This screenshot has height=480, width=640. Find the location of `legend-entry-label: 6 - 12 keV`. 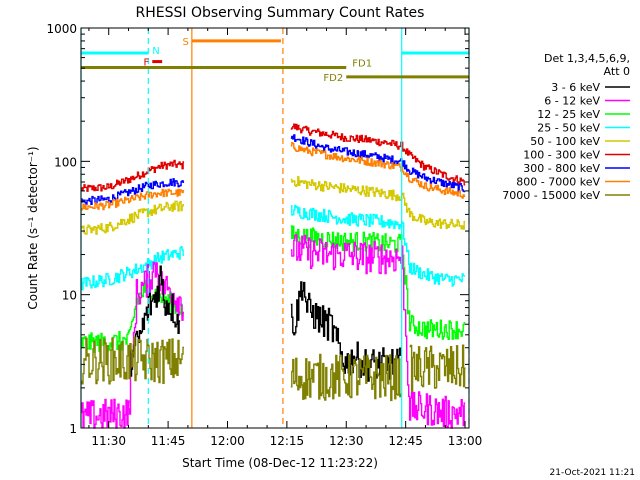

legend-entry-label: 6 - 12 keV is located at coordinates (572, 101).